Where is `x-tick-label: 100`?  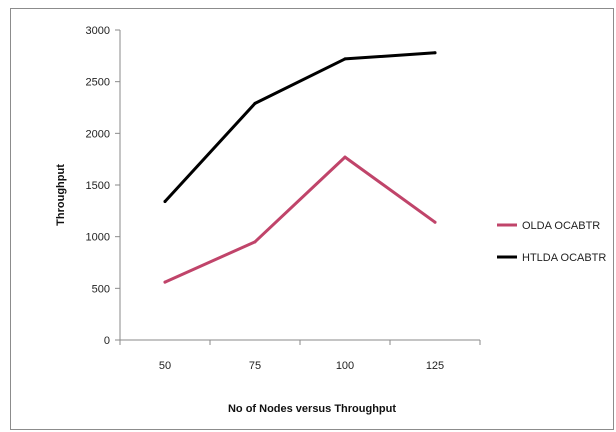
x-tick-label: 100 is located at coordinates (345, 366).